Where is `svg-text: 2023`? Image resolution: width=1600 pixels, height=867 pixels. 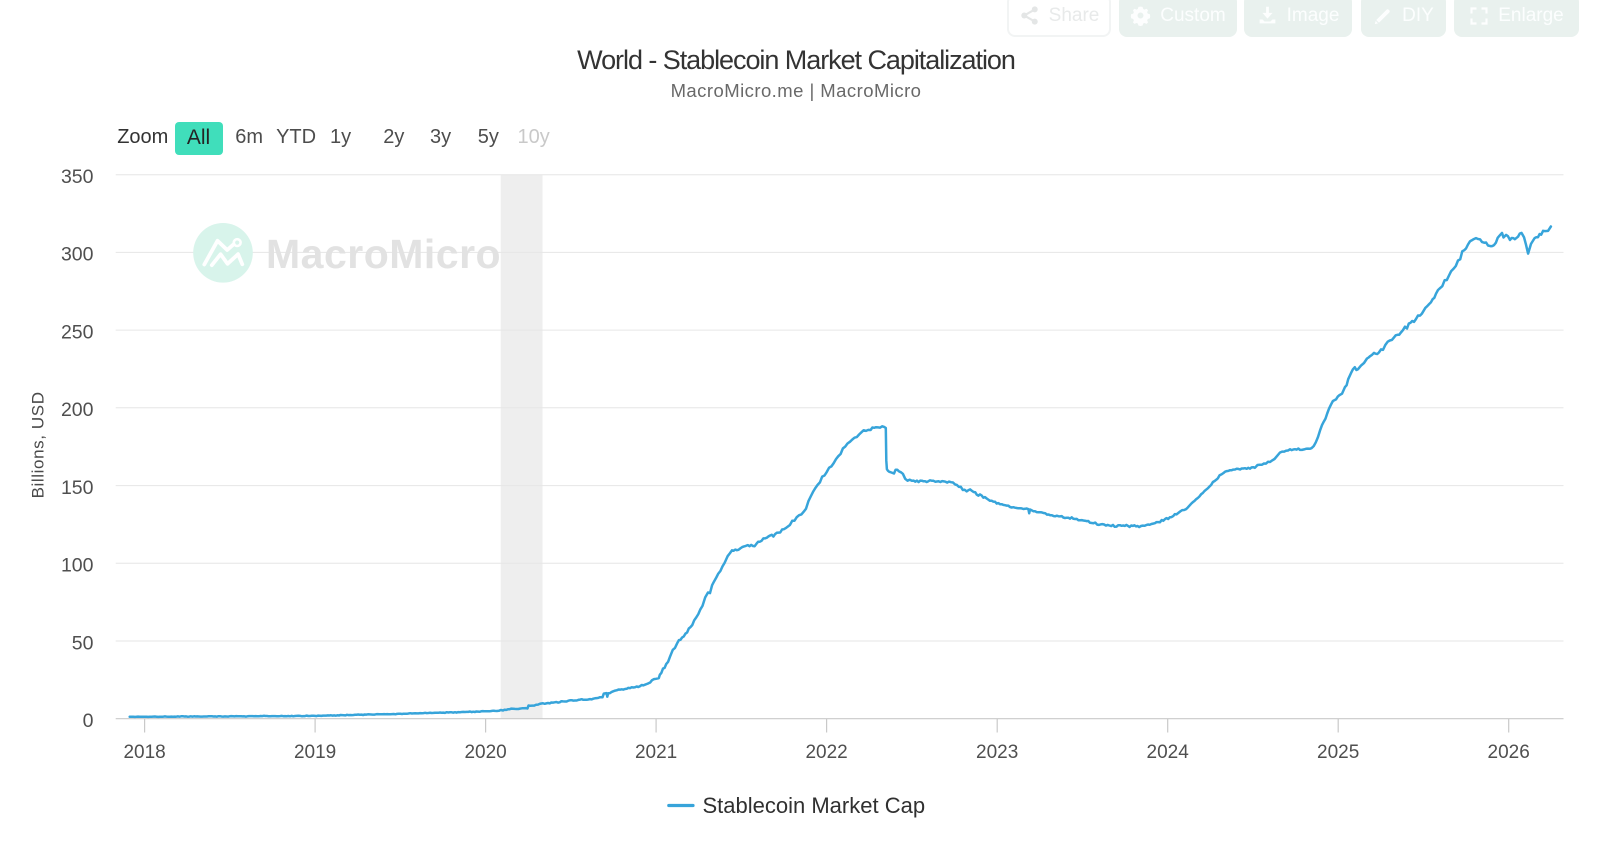
svg-text: 2023 is located at coordinates (997, 752).